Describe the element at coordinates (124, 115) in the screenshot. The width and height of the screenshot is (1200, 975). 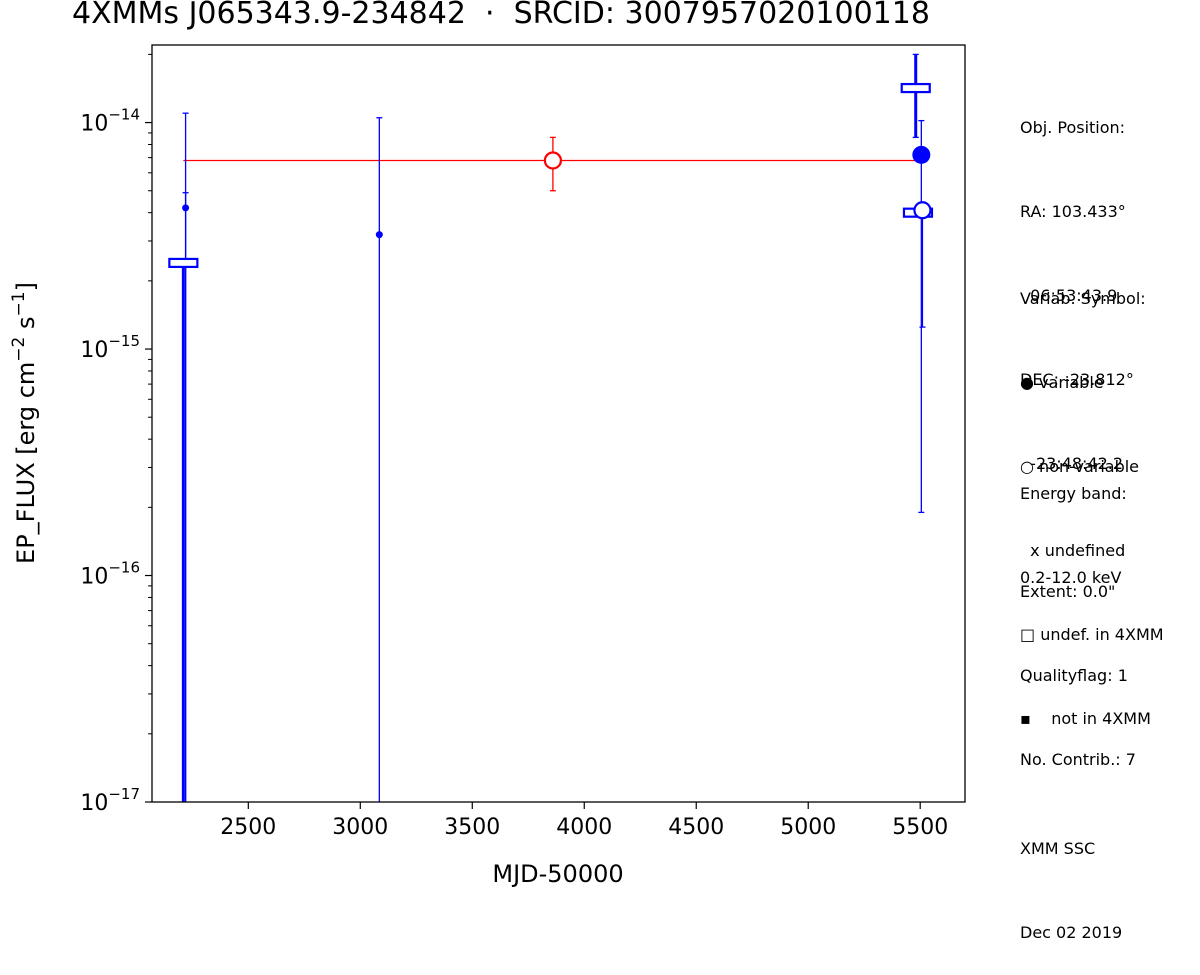
I see `y-tick-exponent: −14` at that location.